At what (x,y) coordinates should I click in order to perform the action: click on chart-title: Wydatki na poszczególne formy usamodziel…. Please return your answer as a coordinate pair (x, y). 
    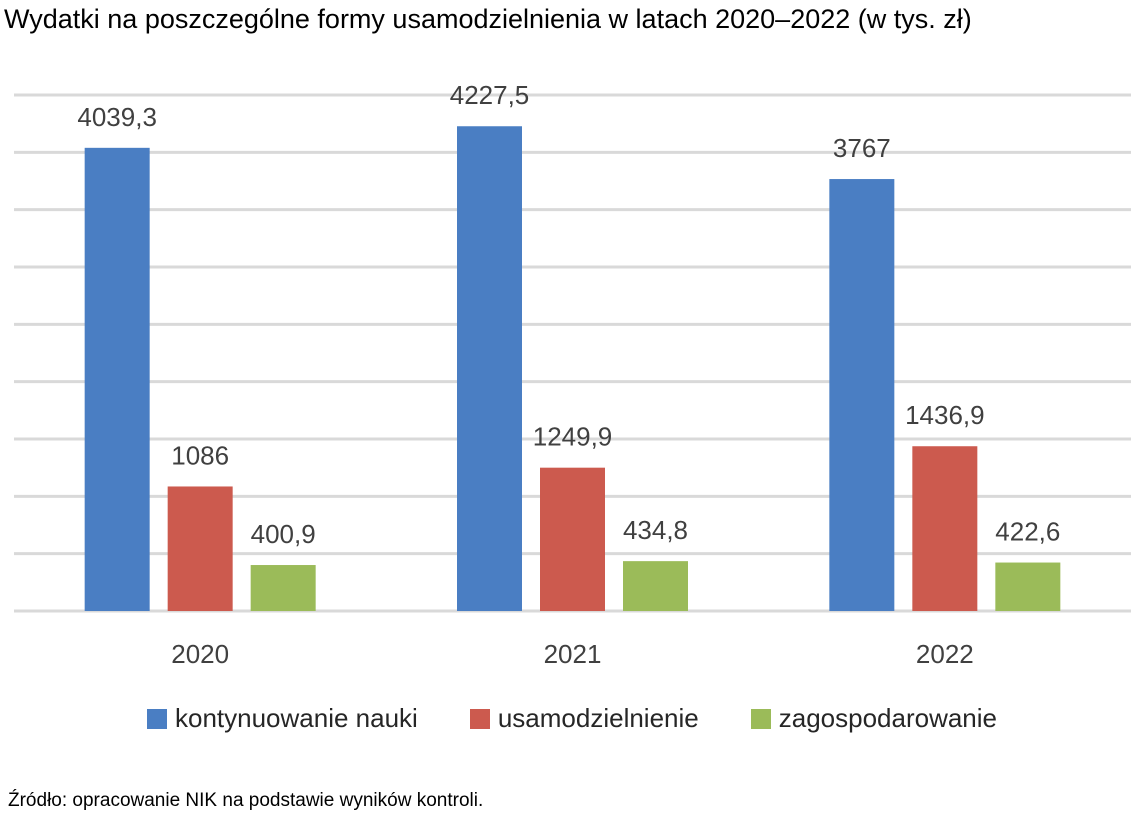
    Looking at the image, I should click on (488, 19).